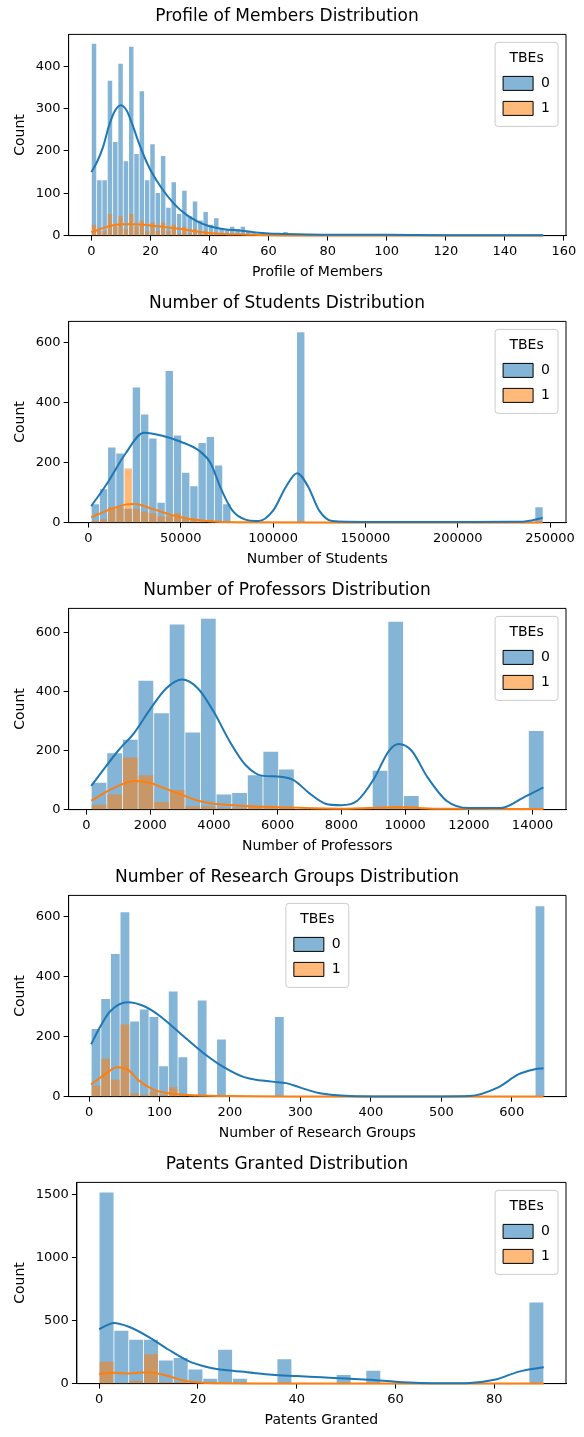 This screenshot has width=584, height=1437. What do you see at coordinates (341, 824) in the screenshot?
I see `x-tick-label: 8000` at bounding box center [341, 824].